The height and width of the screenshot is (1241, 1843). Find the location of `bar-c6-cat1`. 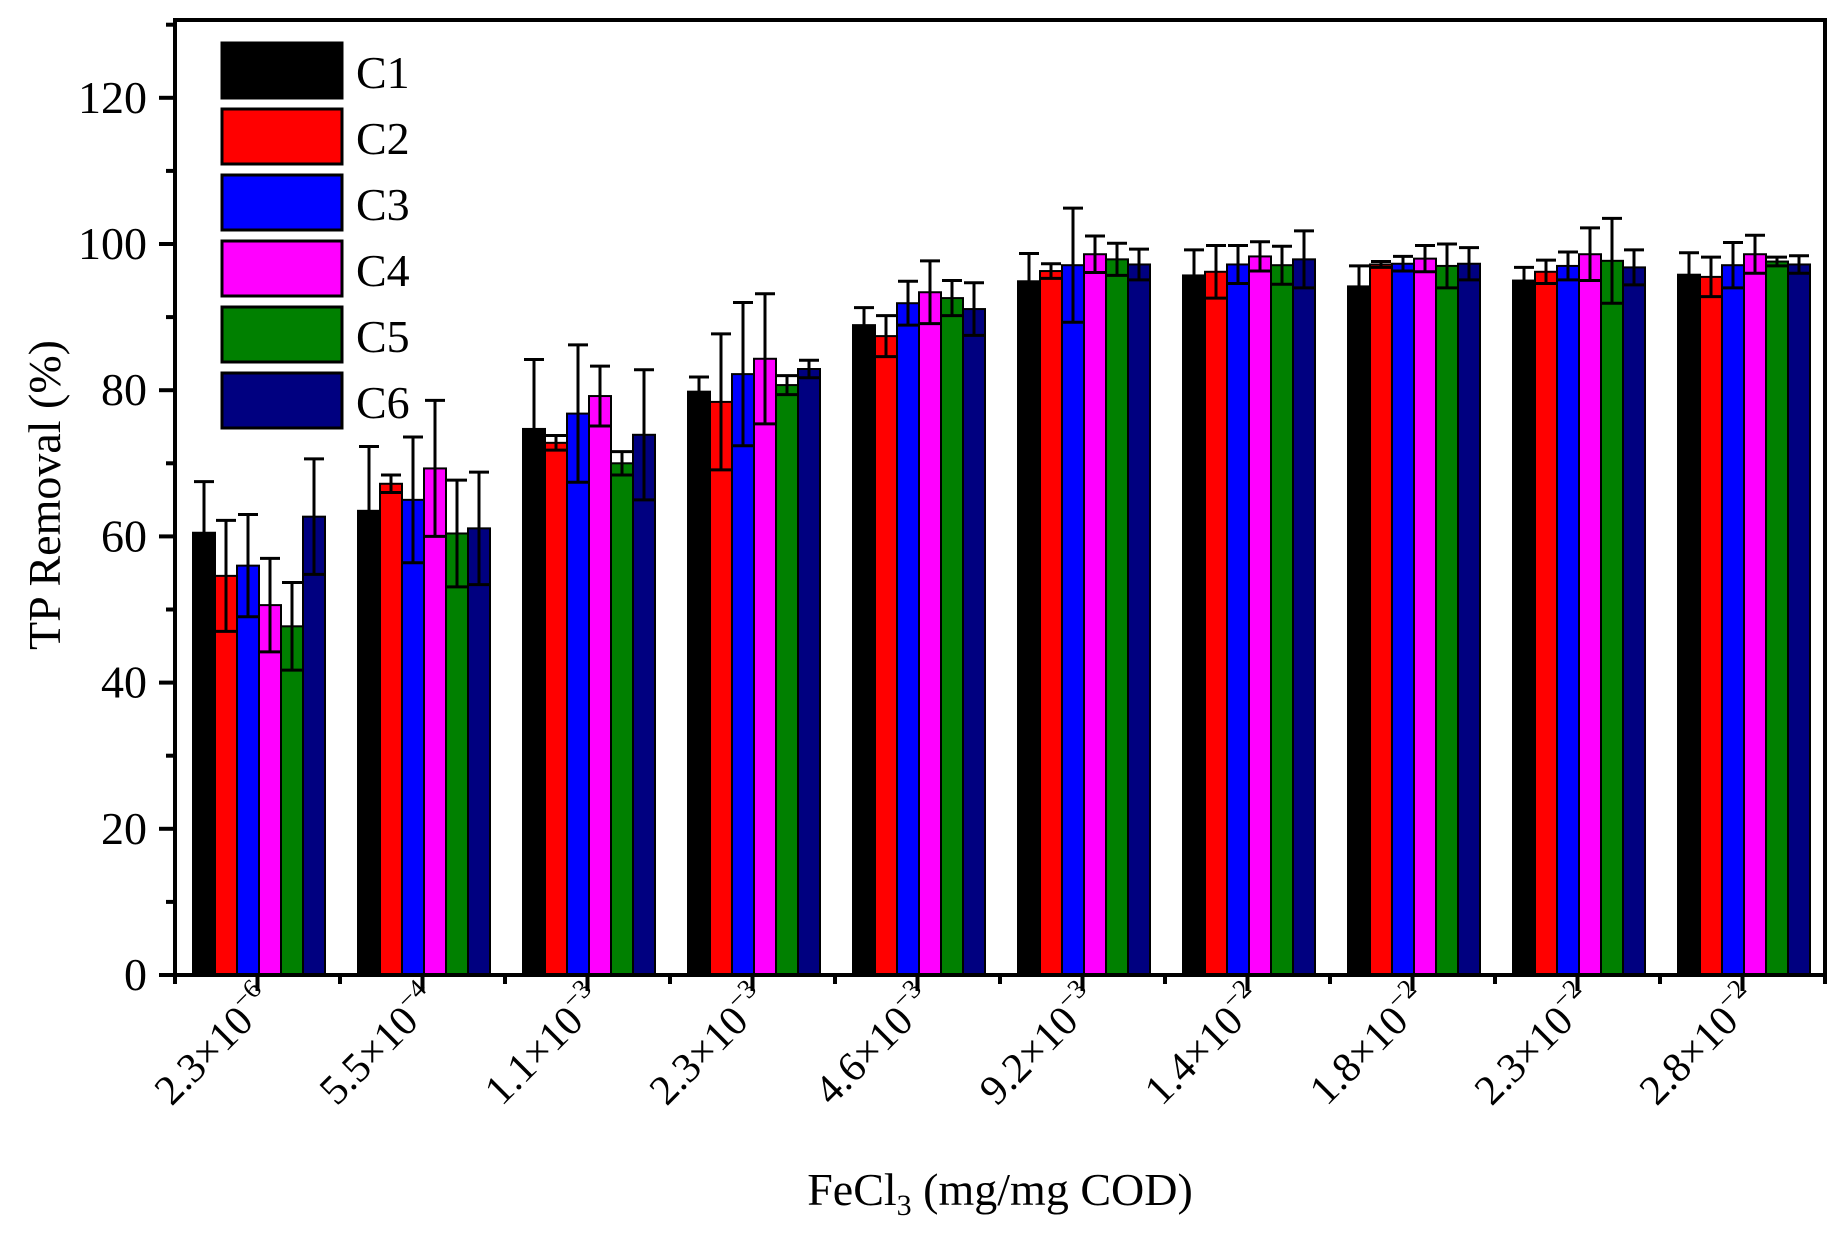

bar-c6-cat1 is located at coordinates (314, 746).